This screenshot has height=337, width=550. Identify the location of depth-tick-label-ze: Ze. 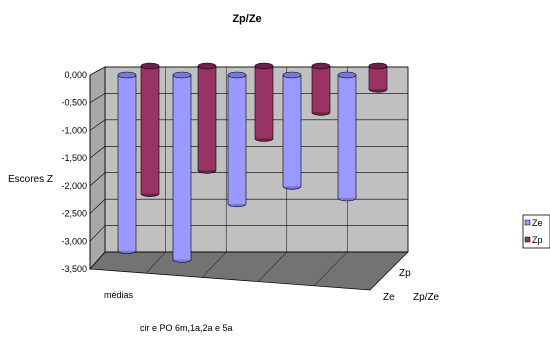
(389, 297).